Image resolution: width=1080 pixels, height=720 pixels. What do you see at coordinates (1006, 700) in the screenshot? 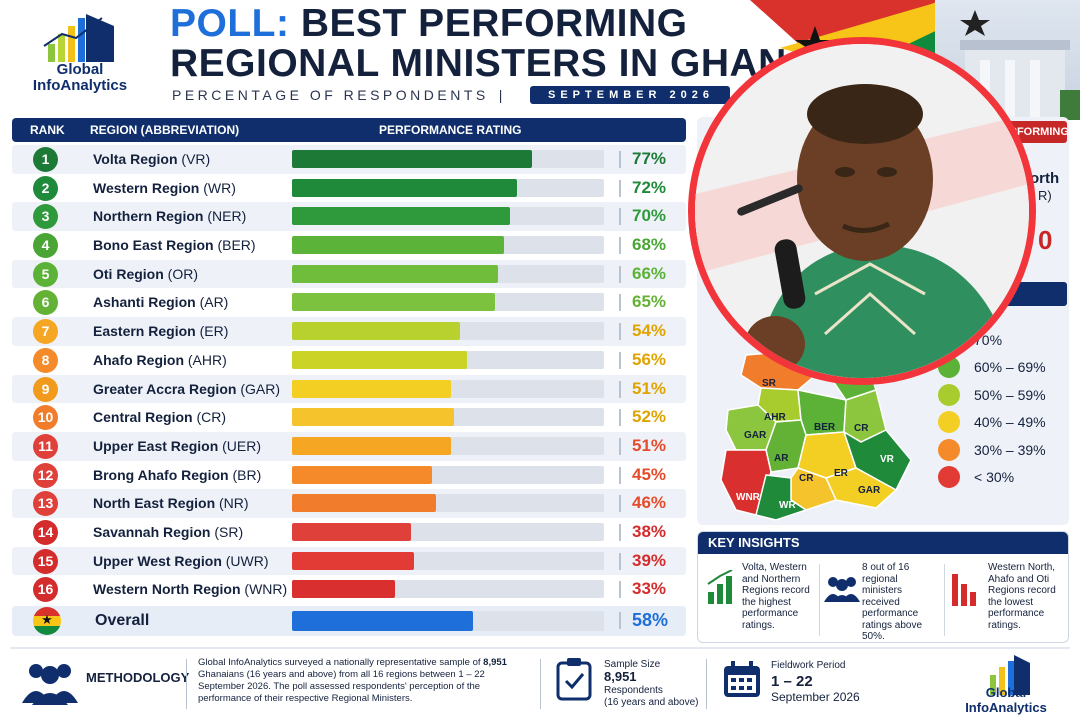
I see `footer-logo-text: Global InfoAnalytics` at bounding box center [1006, 700].